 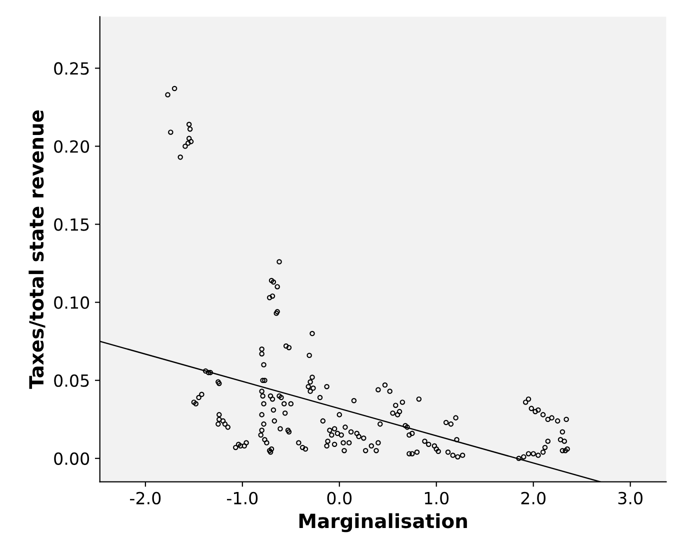 I want to click on x-tick-label: 3.0, so click(x=630, y=498).